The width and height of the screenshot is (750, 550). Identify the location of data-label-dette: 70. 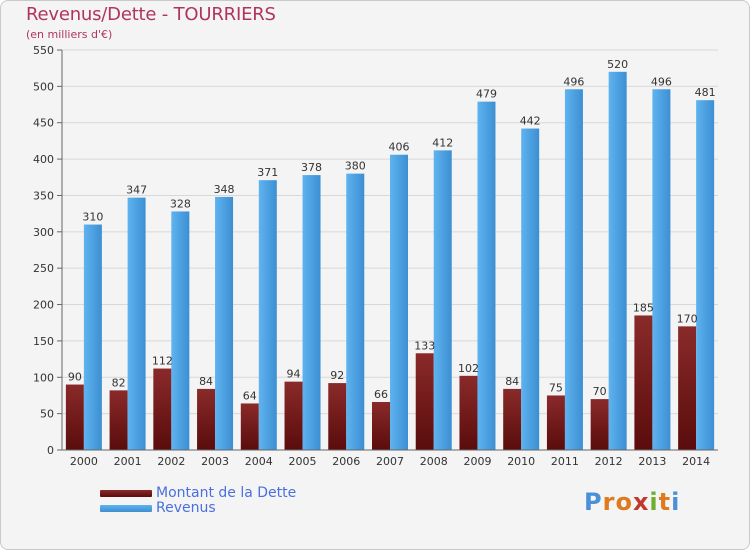
(600, 391).